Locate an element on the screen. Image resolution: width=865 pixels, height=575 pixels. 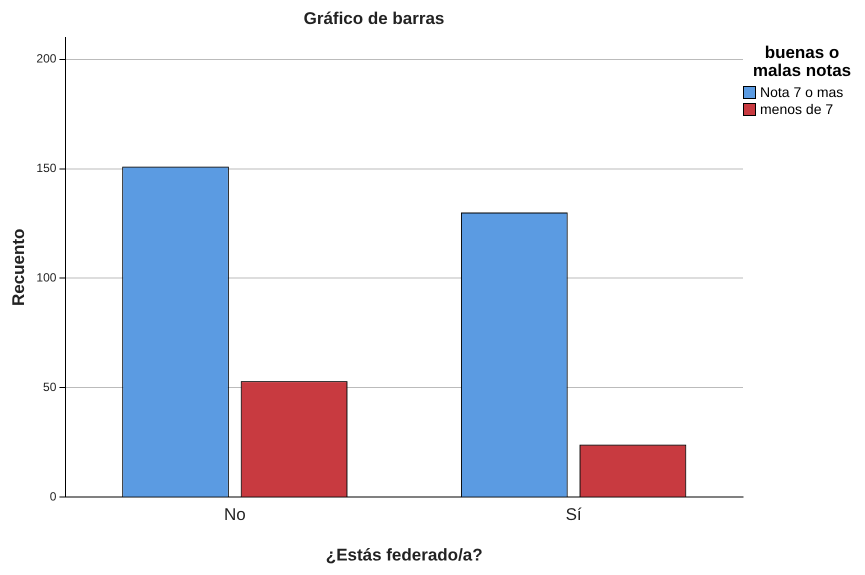
y-tick-label: 100 is located at coordinates (46, 277).